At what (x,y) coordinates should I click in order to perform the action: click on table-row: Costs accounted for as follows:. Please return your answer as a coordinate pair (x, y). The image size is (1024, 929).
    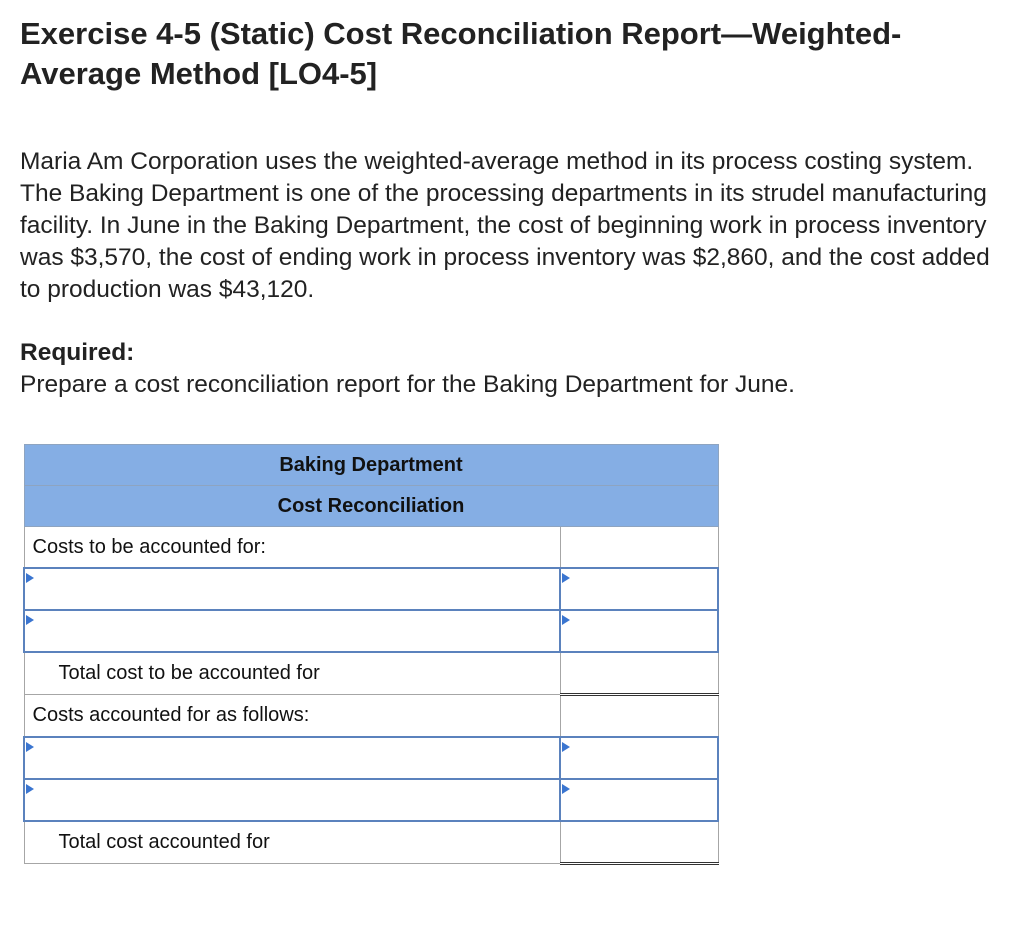
    Looking at the image, I should click on (371, 716).